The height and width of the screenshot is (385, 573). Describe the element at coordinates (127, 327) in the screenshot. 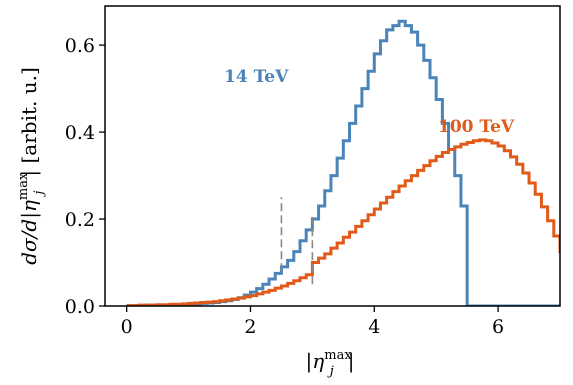

I see `x-tick-label: 0` at that location.